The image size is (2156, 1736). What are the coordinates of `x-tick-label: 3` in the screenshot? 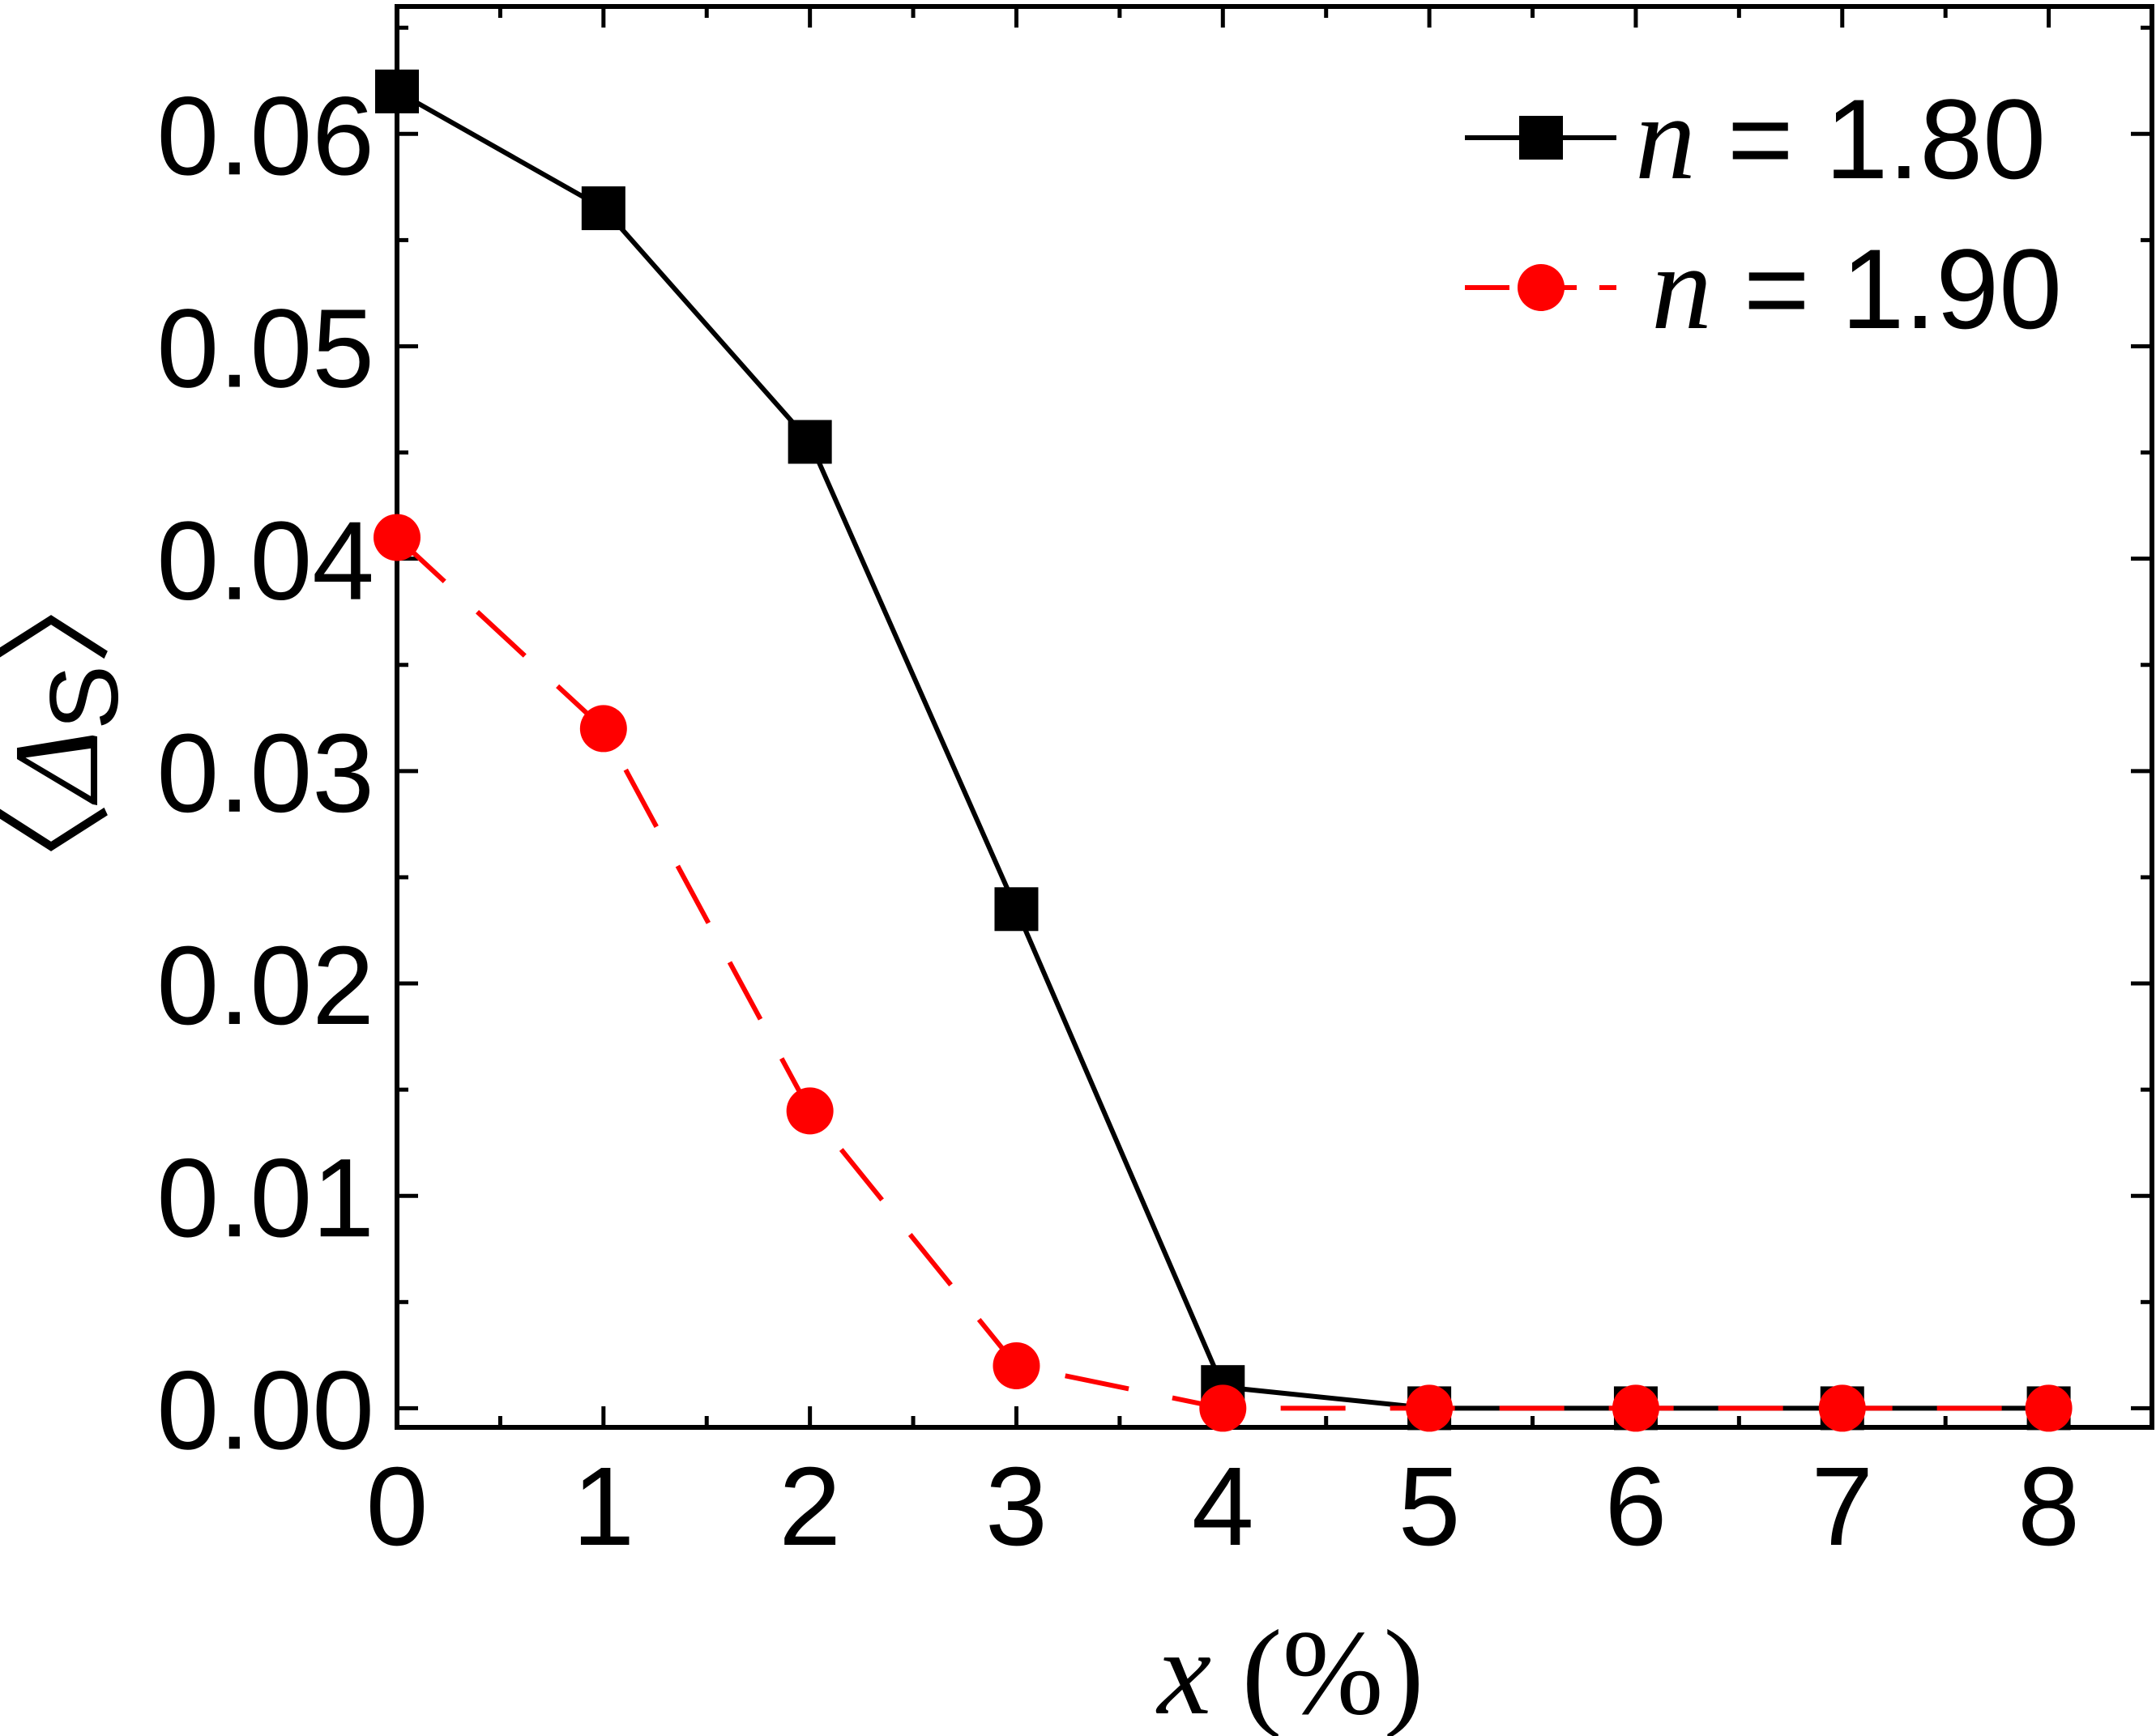 It's located at (1016, 1506).